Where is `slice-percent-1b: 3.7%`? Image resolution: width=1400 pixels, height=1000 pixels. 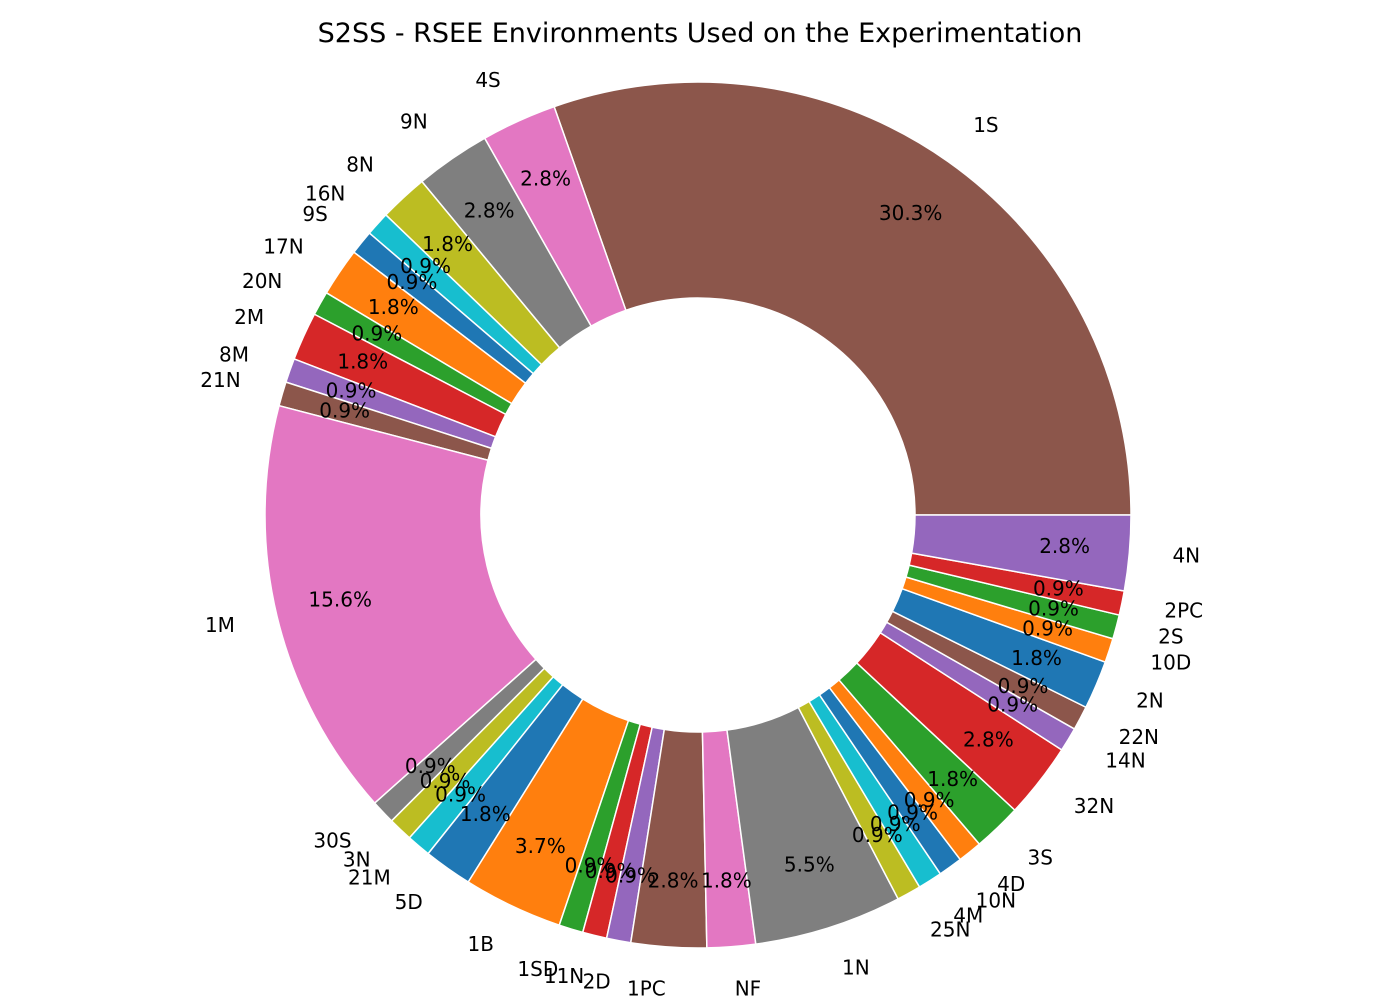 slice-percent-1b: 3.7% is located at coordinates (540, 846).